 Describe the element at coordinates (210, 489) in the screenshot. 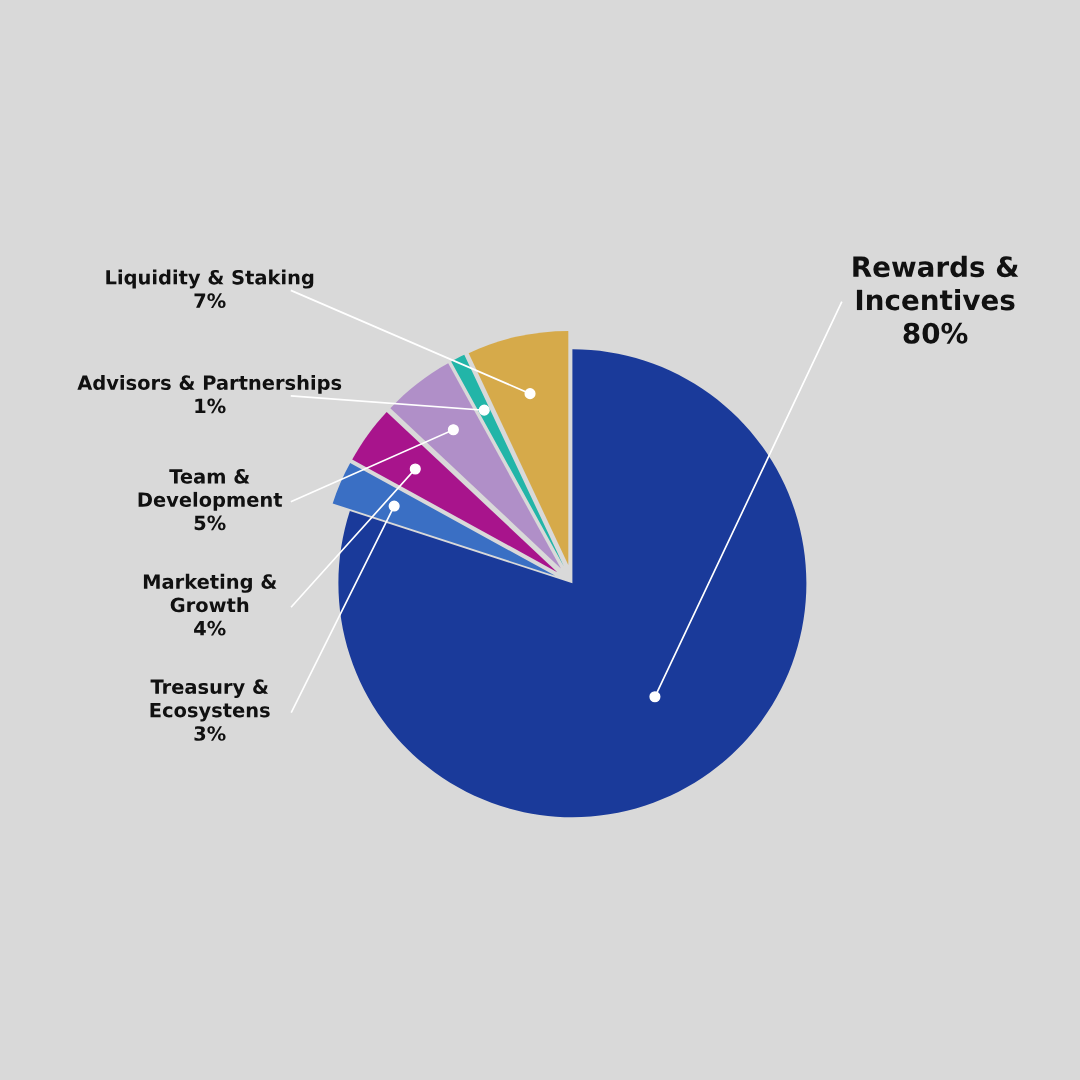

I see `slice-label: Team & Development` at that location.